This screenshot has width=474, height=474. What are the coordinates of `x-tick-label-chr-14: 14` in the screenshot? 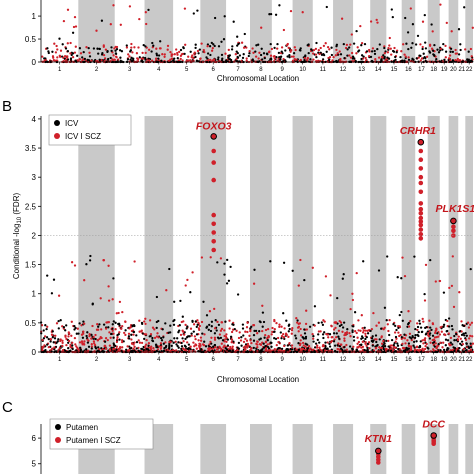 It's located at (378, 360).